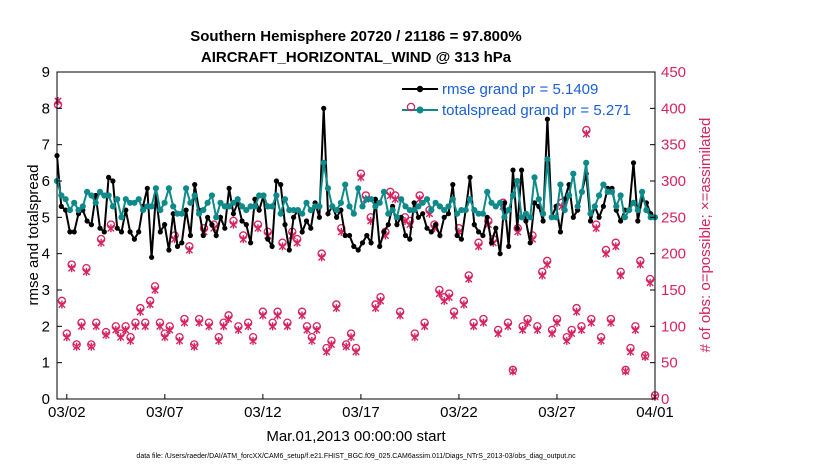 Image resolution: width=830 pixels, height=470 pixels. I want to click on y-right-tick-label: 200, so click(673, 254).